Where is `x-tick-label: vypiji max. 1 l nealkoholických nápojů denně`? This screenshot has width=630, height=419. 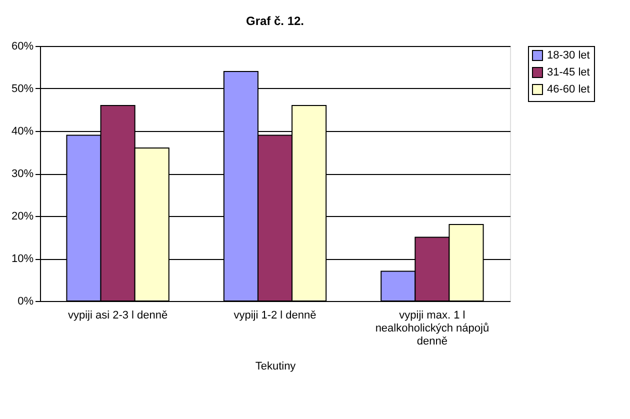
x-tick-label: vypiji max. 1 l nealkoholických nápojů denně is located at coordinates (432, 329).